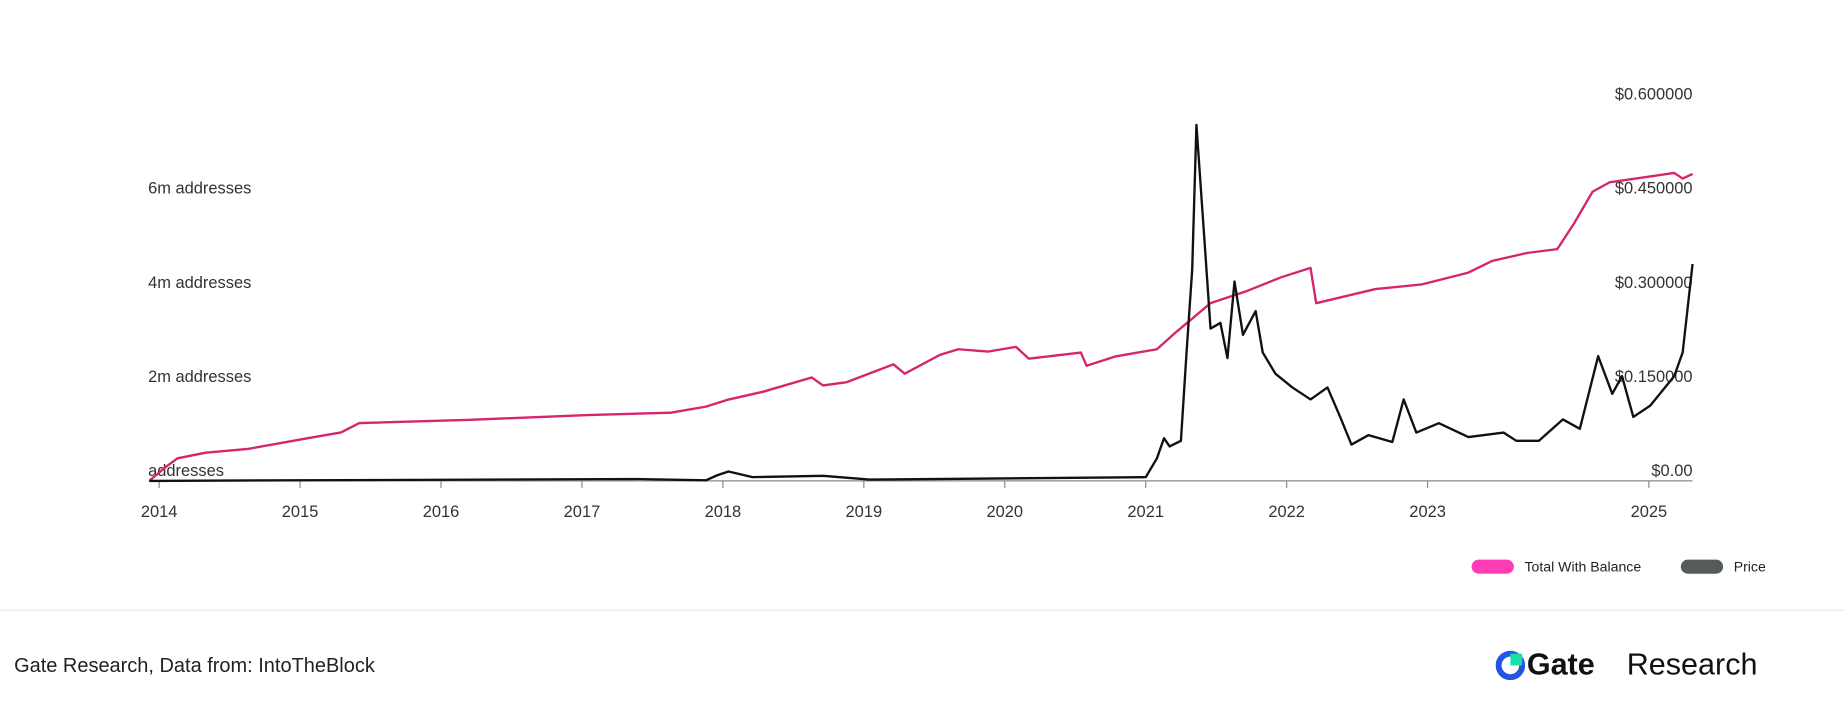 The image size is (1843, 722). Describe the element at coordinates (1582, 567) in the screenshot. I see `legend-label: Total With Balance` at that location.